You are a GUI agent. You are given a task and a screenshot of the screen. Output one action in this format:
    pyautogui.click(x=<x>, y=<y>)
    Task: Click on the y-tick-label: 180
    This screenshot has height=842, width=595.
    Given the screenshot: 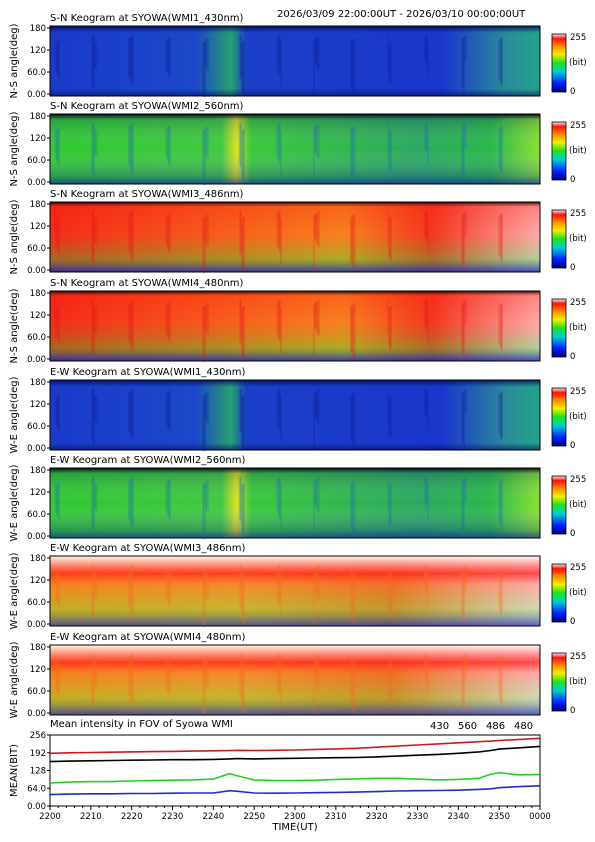 What is the action you would take?
    pyautogui.click(x=38, y=383)
    